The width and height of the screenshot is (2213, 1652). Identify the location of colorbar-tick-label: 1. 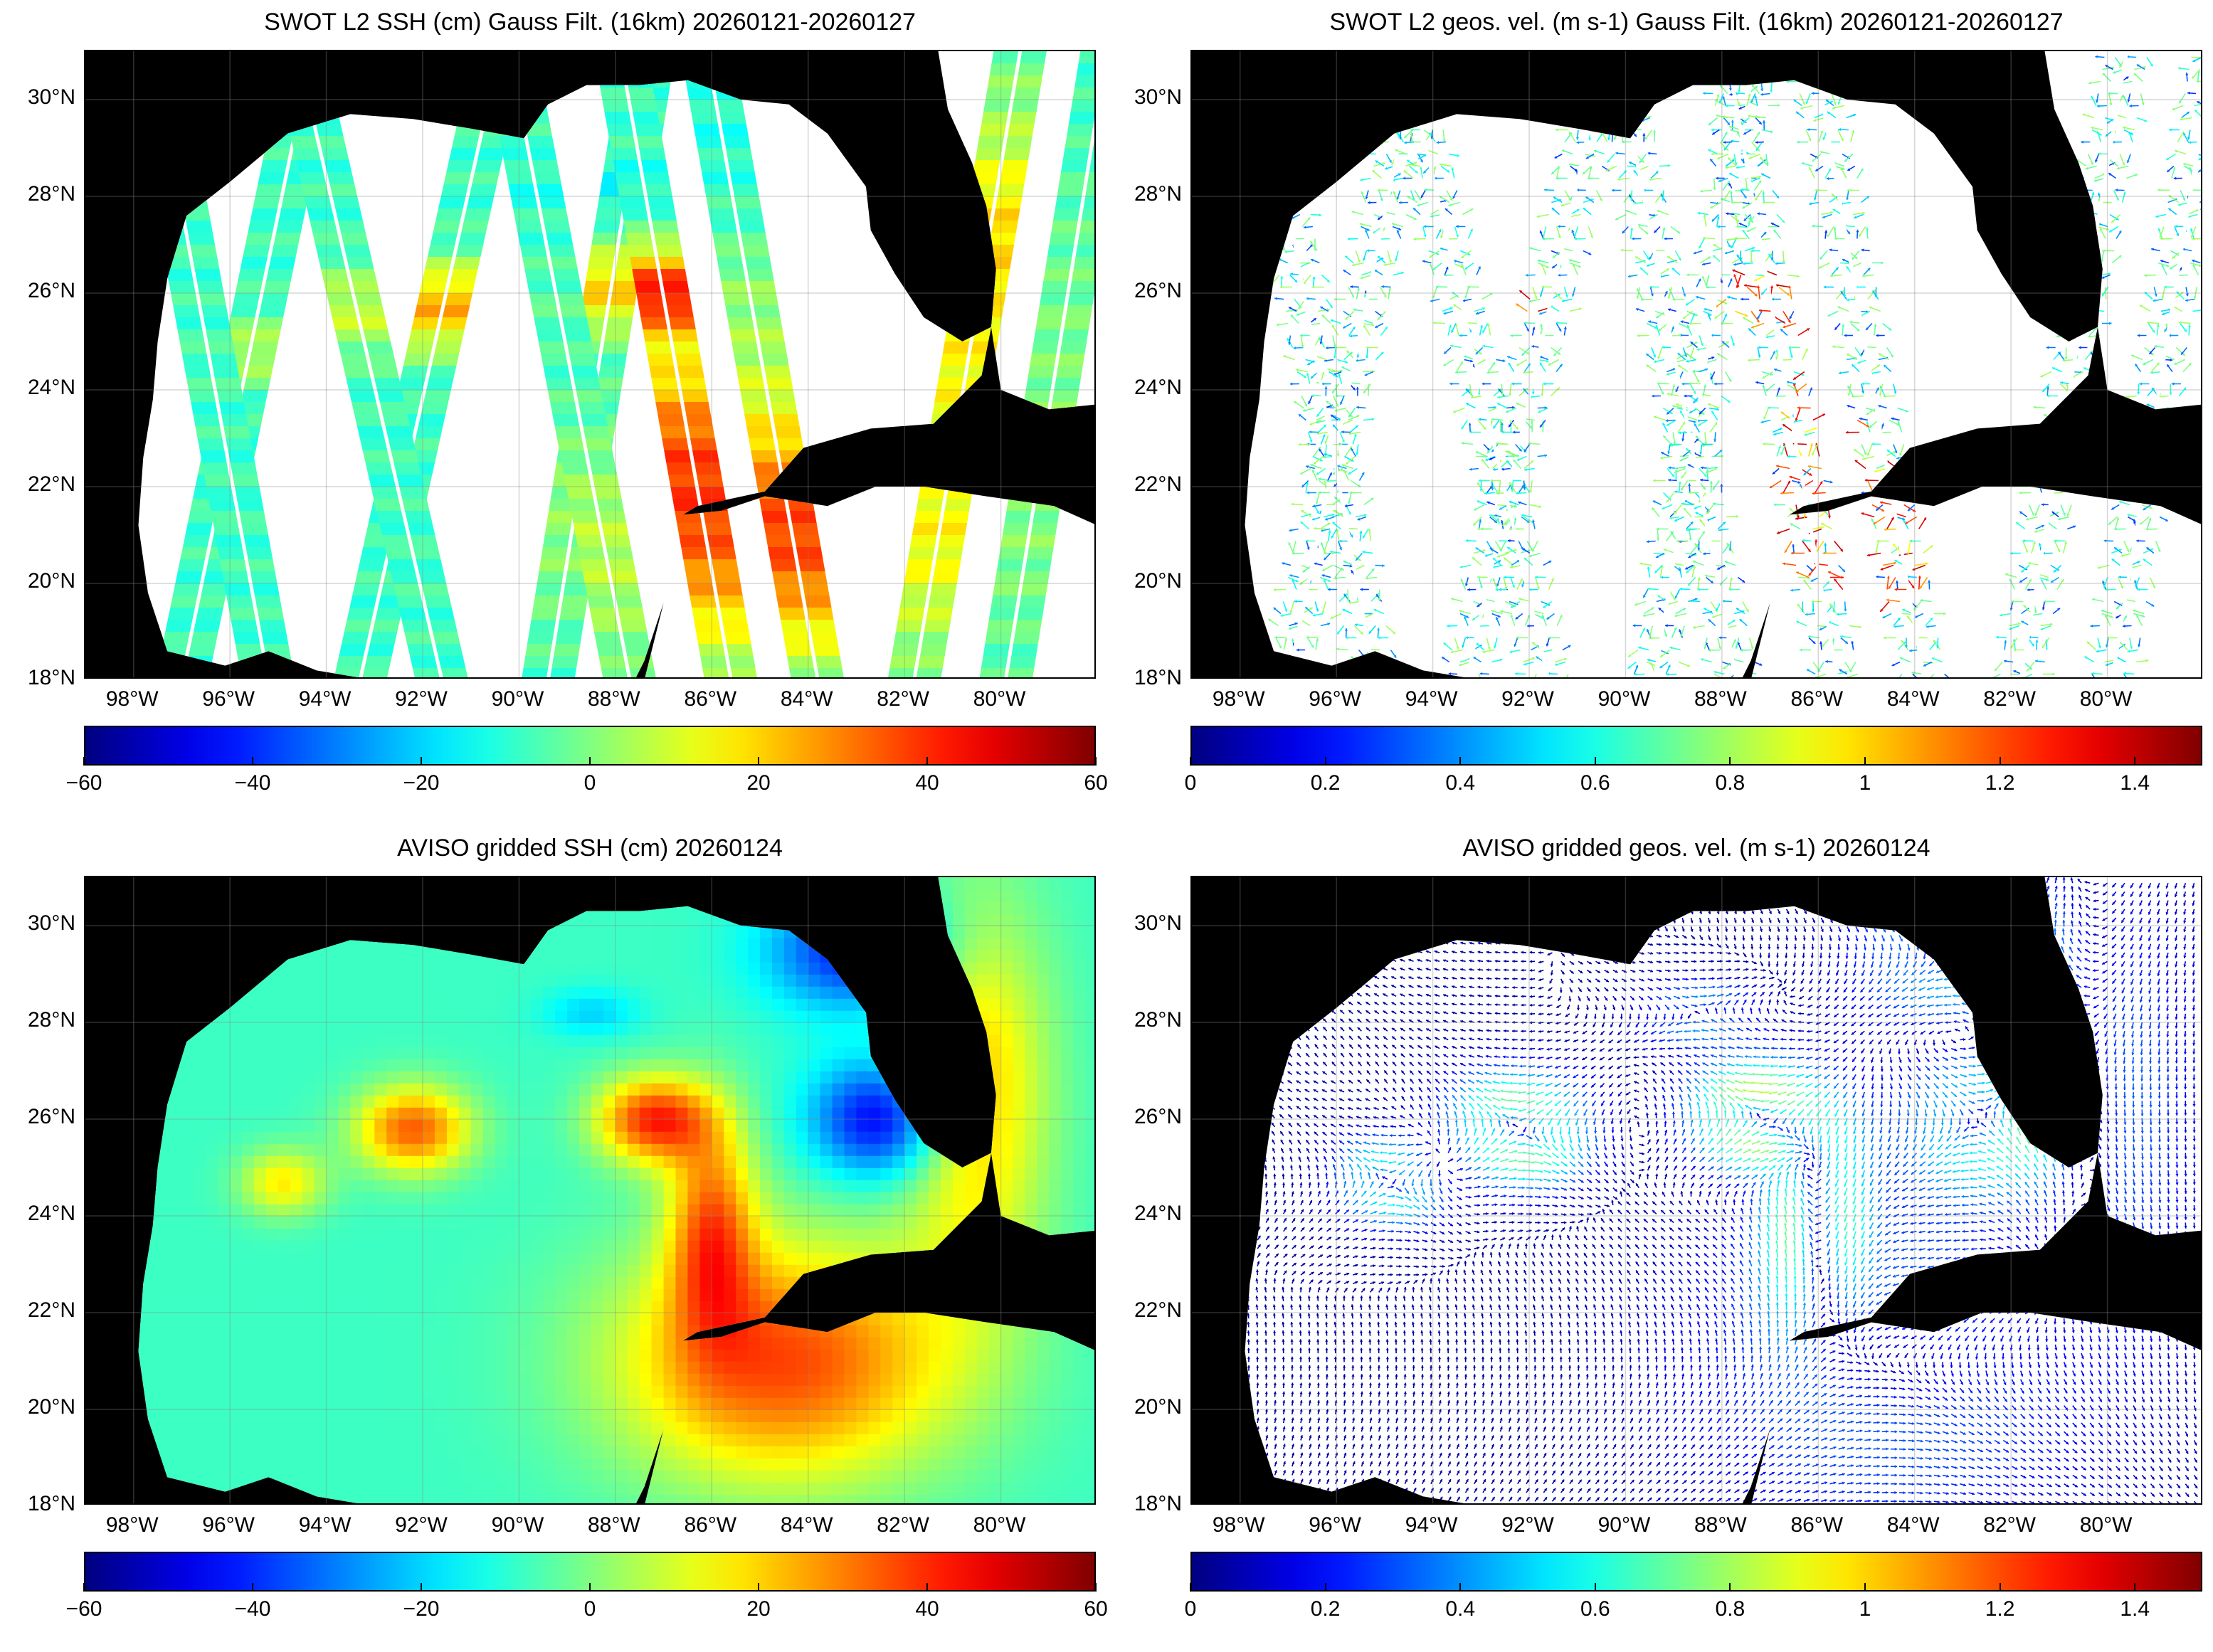
(1865, 783).